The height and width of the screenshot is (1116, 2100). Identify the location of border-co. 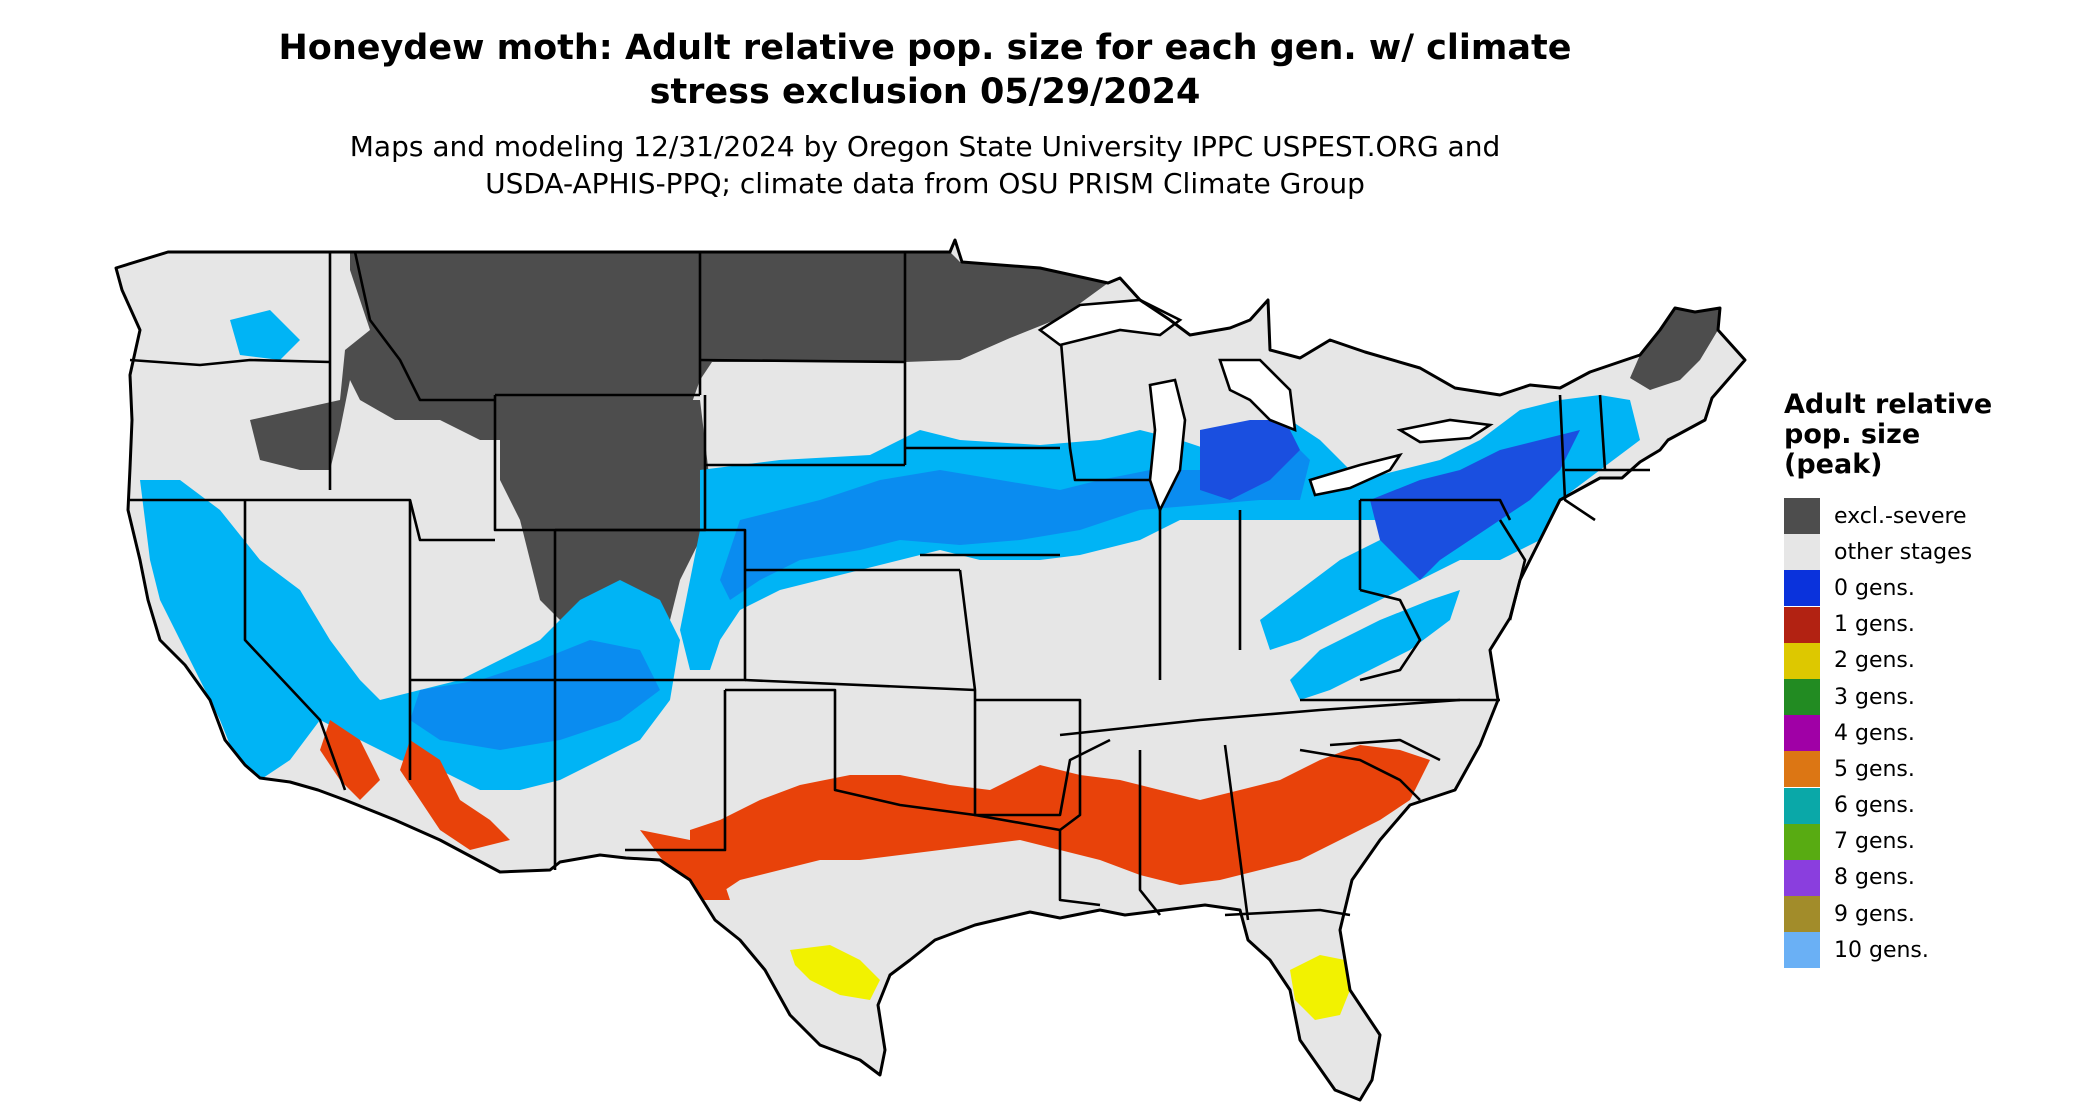
(651, 605).